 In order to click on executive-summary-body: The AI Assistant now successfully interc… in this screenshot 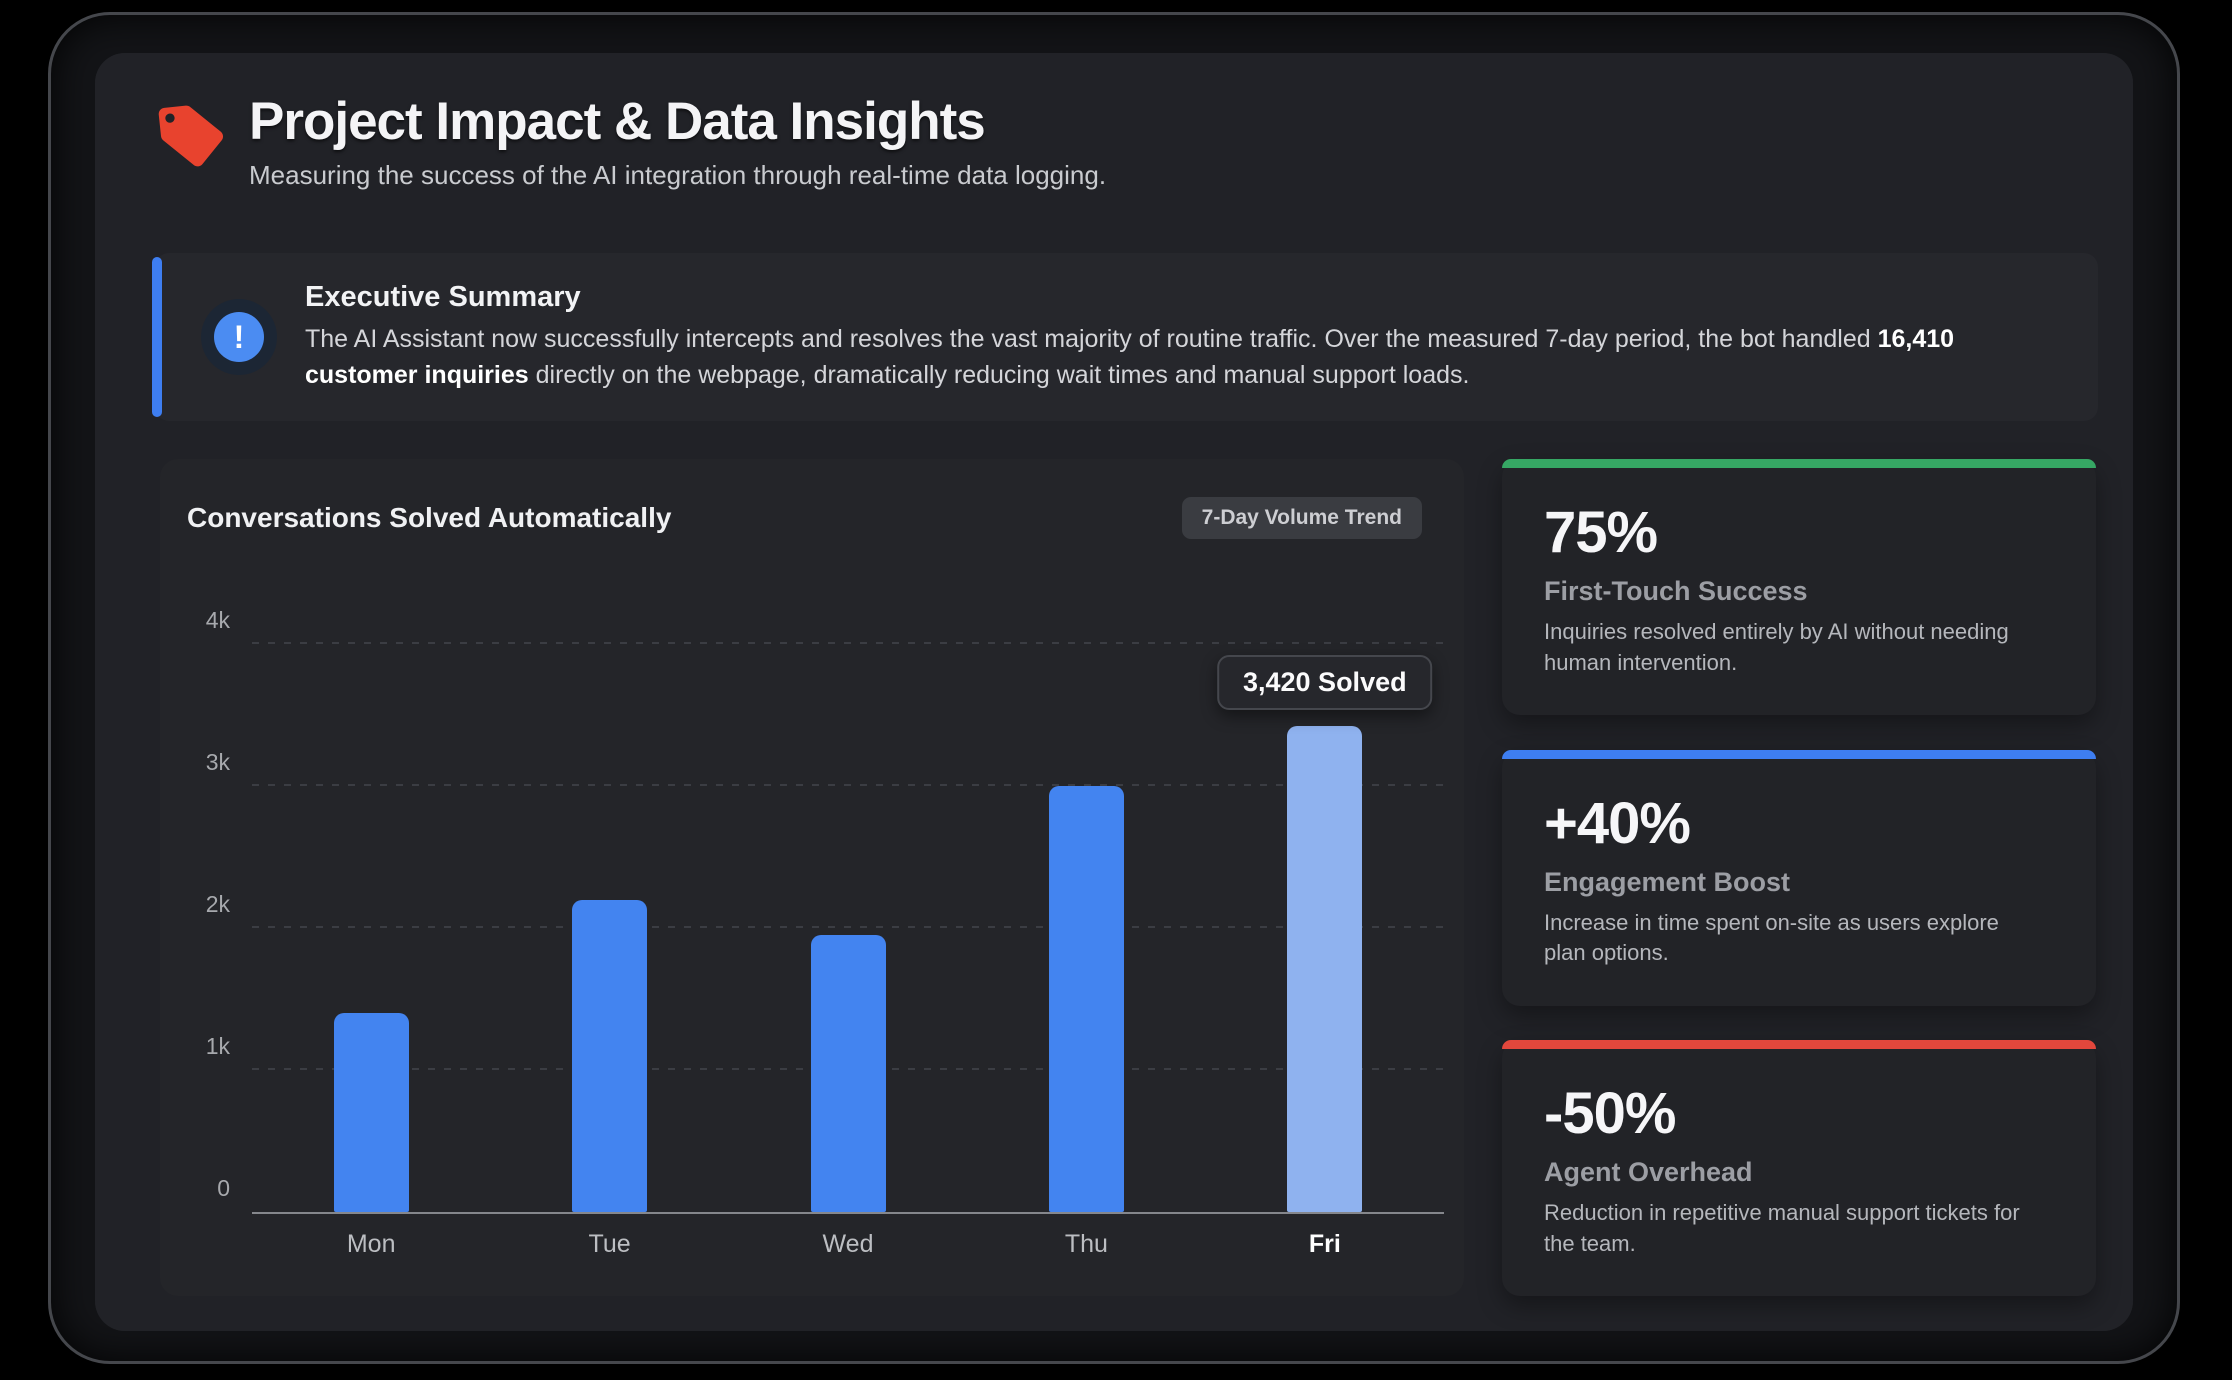, I will do `click(1130, 357)`.